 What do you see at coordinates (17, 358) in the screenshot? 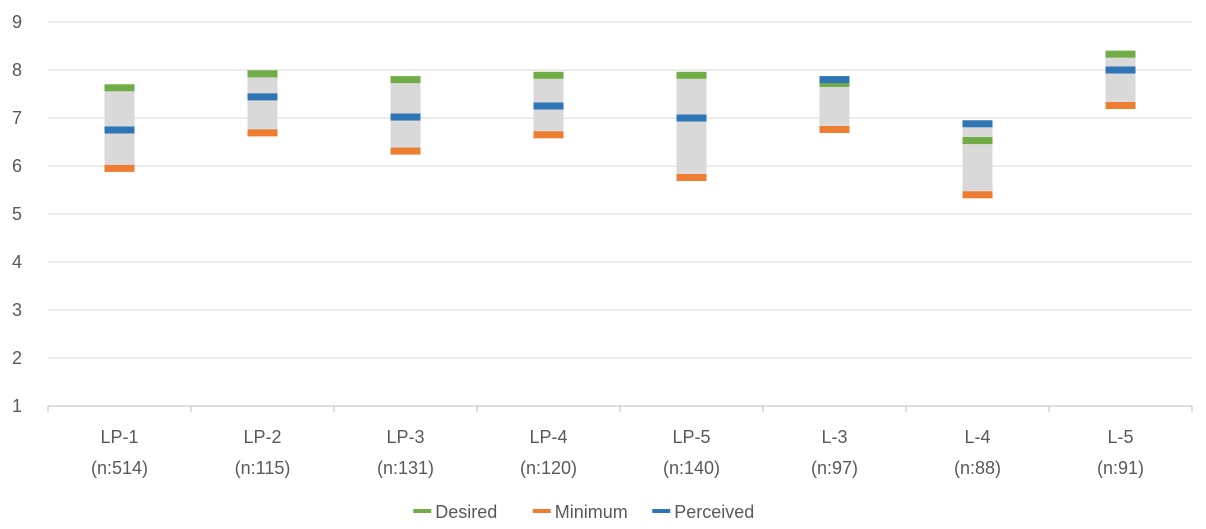
I see `y-tick-label: 2` at bounding box center [17, 358].